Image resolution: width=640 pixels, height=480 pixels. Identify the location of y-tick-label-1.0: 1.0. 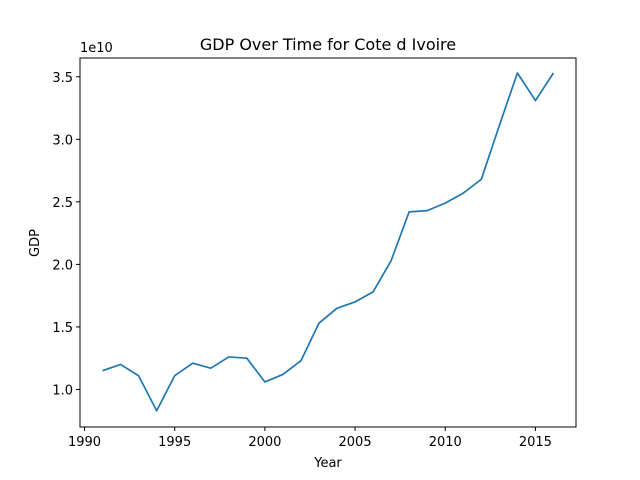
(62, 390).